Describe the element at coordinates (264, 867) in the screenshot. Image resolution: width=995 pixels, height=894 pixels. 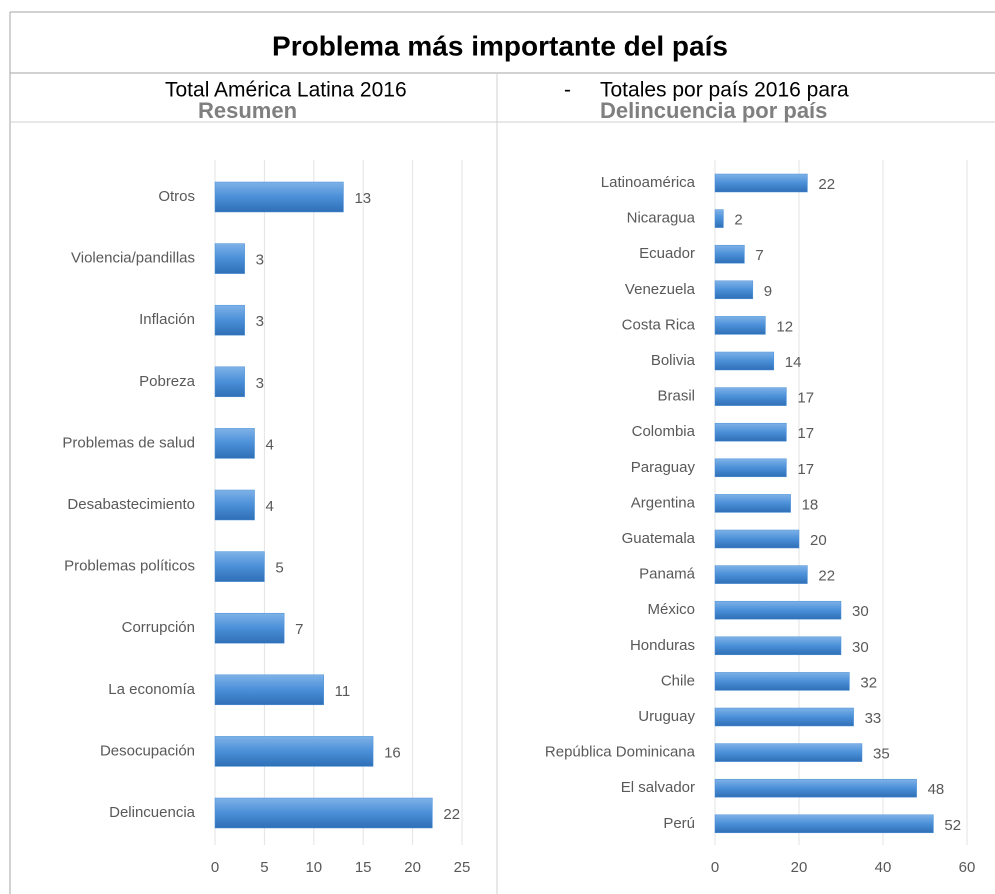
I see `x-tick-label: 5` at that location.